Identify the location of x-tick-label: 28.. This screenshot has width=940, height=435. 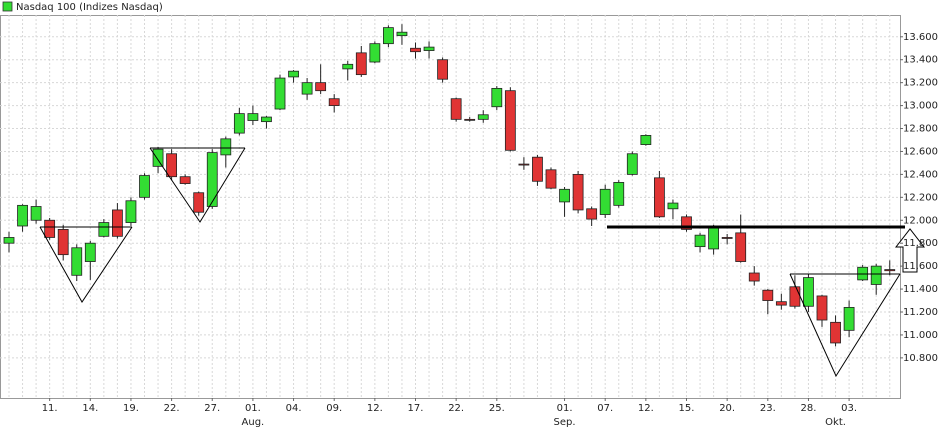
(808, 408).